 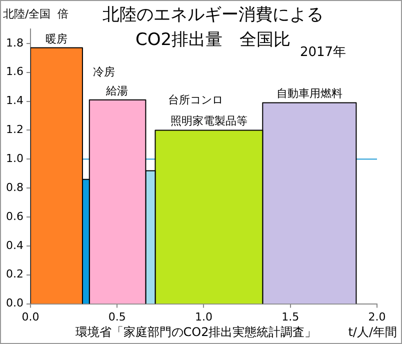 What do you see at coordinates (291, 317) in the screenshot?
I see `x-tick-label: 1.5` at bounding box center [291, 317].